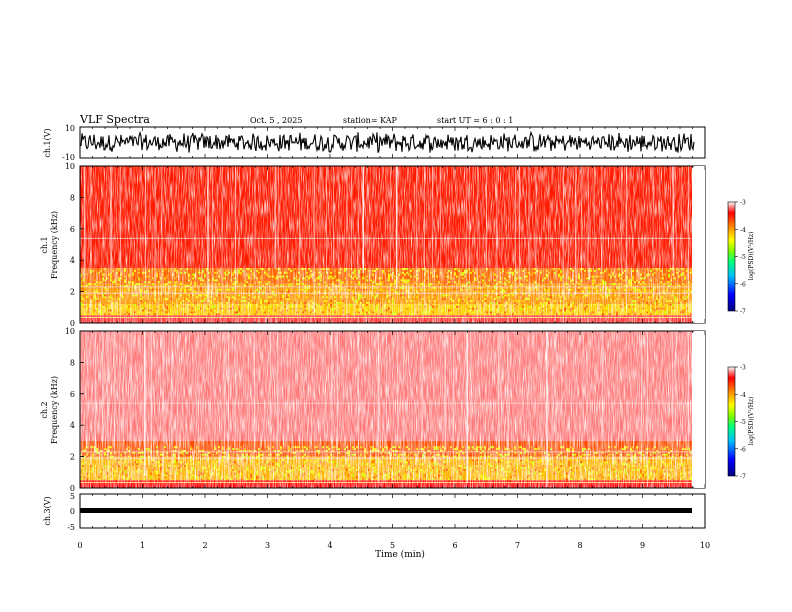 The height and width of the screenshot is (612, 792). Describe the element at coordinates (475, 120) in the screenshot. I see `start-time-label: start UT = 6 : 0 : 1` at that location.